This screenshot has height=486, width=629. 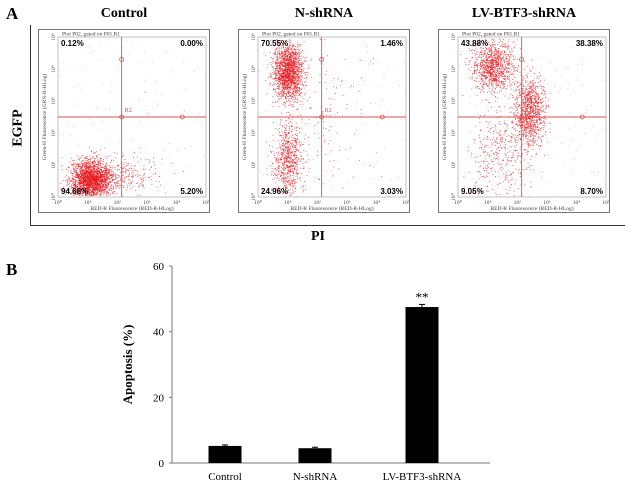 What do you see at coordinates (182, 117) in the screenshot?
I see `gate-handle` at bounding box center [182, 117].